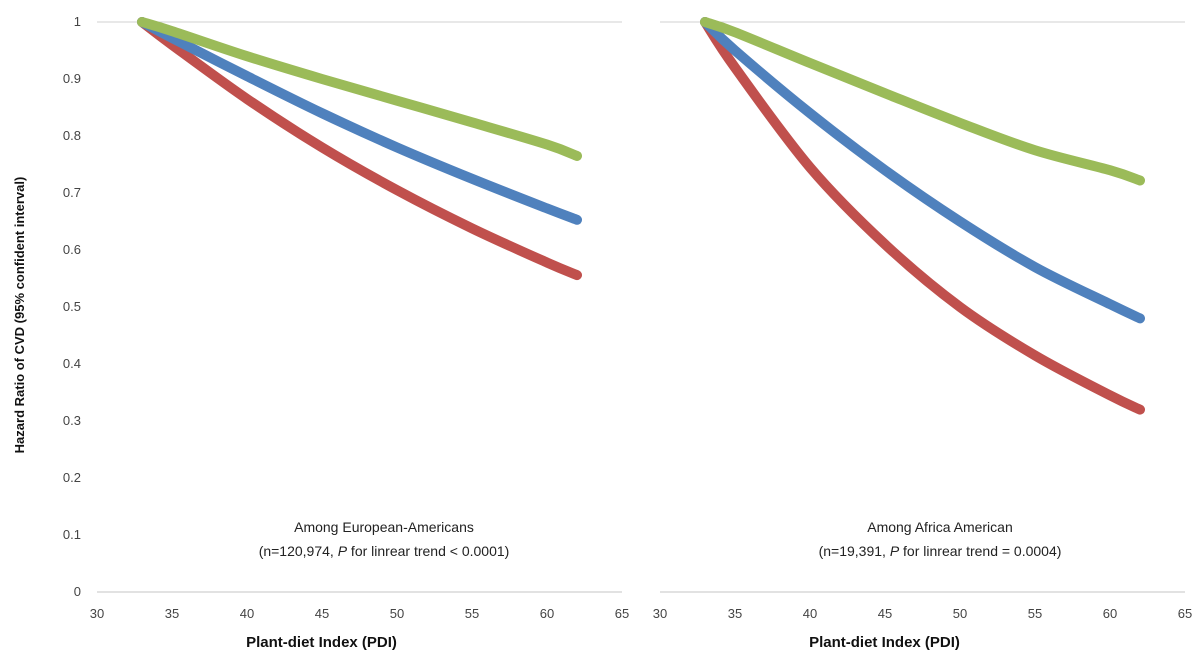 This screenshot has height=660, width=1192. What do you see at coordinates (72, 78) in the screenshot?
I see `y-tick-label: 0.9` at bounding box center [72, 78].